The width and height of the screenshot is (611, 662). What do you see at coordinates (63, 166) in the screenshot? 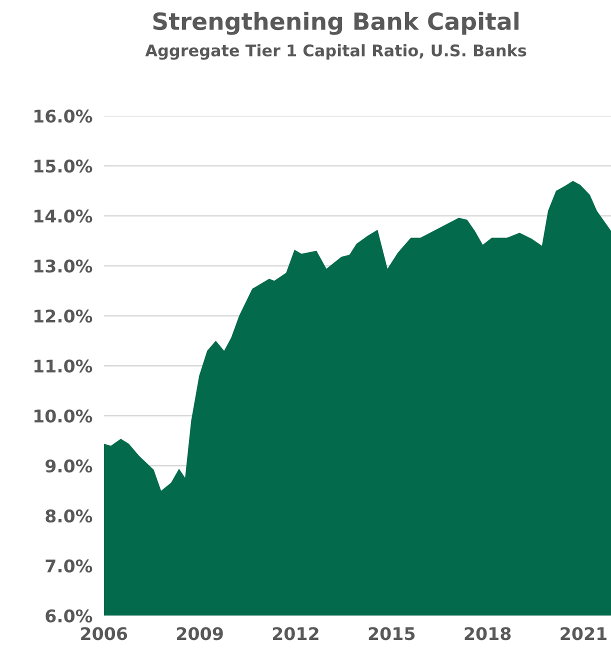
I see `y-tick-label: 15.0%` at bounding box center [63, 166].